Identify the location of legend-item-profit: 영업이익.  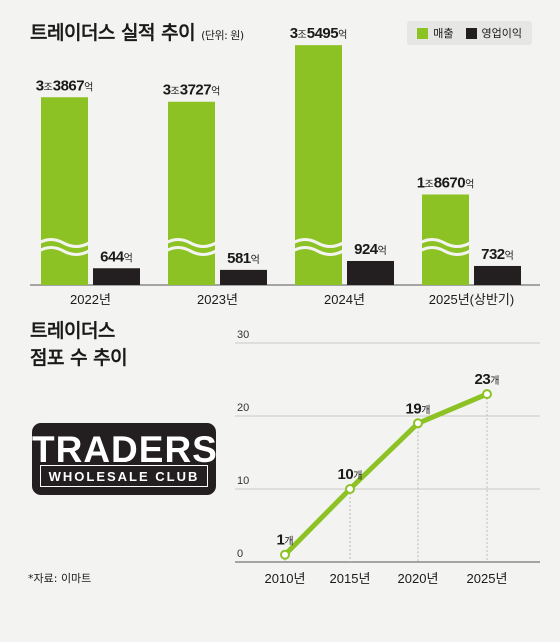
(493, 33).